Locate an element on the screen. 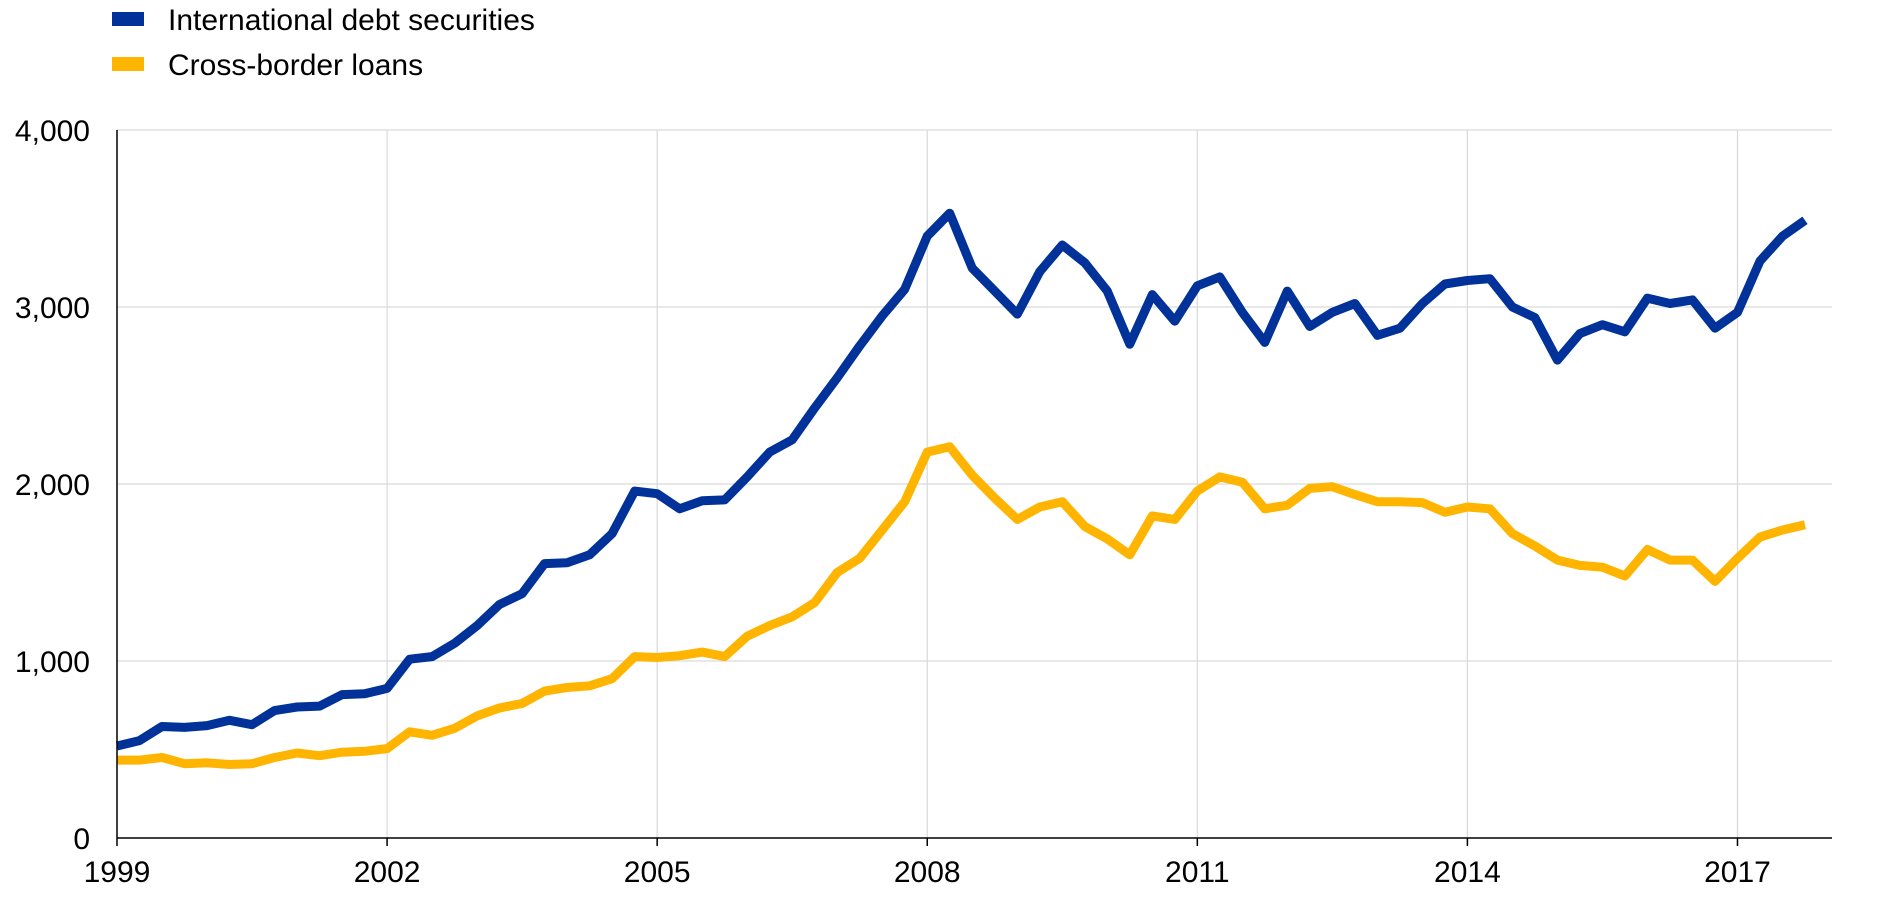 The image size is (1890, 898). x-tick-label: 2011 is located at coordinates (1197, 872).